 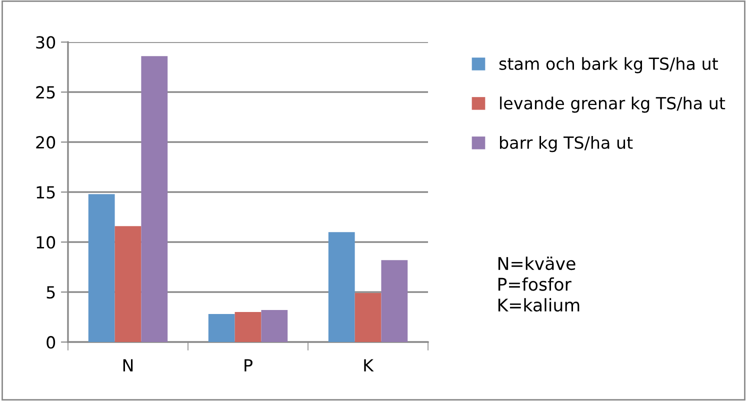 I want to click on text: N=kväve P=fosfor K=kalium, so click(x=539, y=284).